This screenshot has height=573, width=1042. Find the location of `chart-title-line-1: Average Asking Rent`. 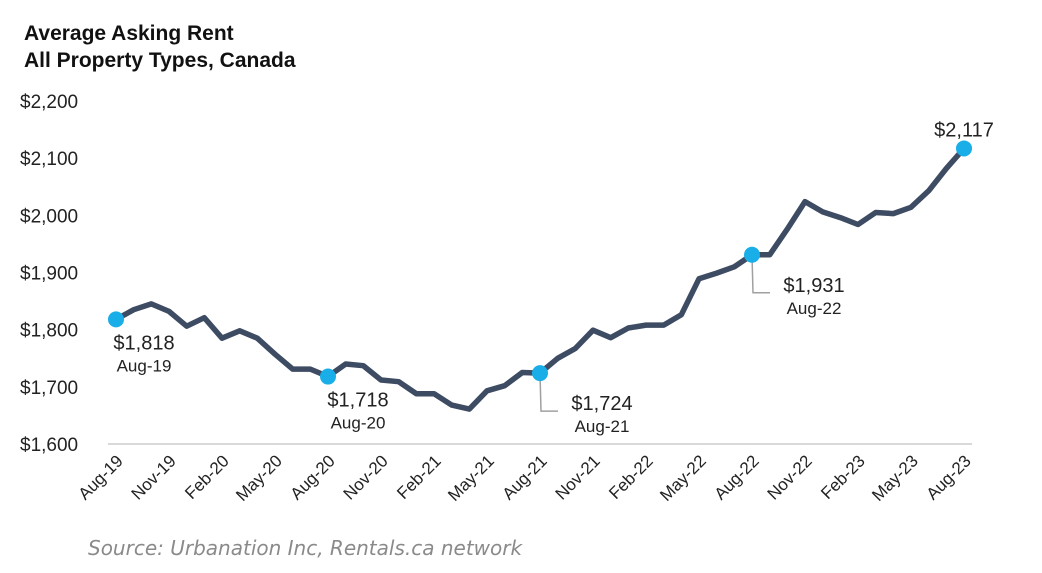

chart-title-line-1: Average Asking Rent is located at coordinates (129, 33).